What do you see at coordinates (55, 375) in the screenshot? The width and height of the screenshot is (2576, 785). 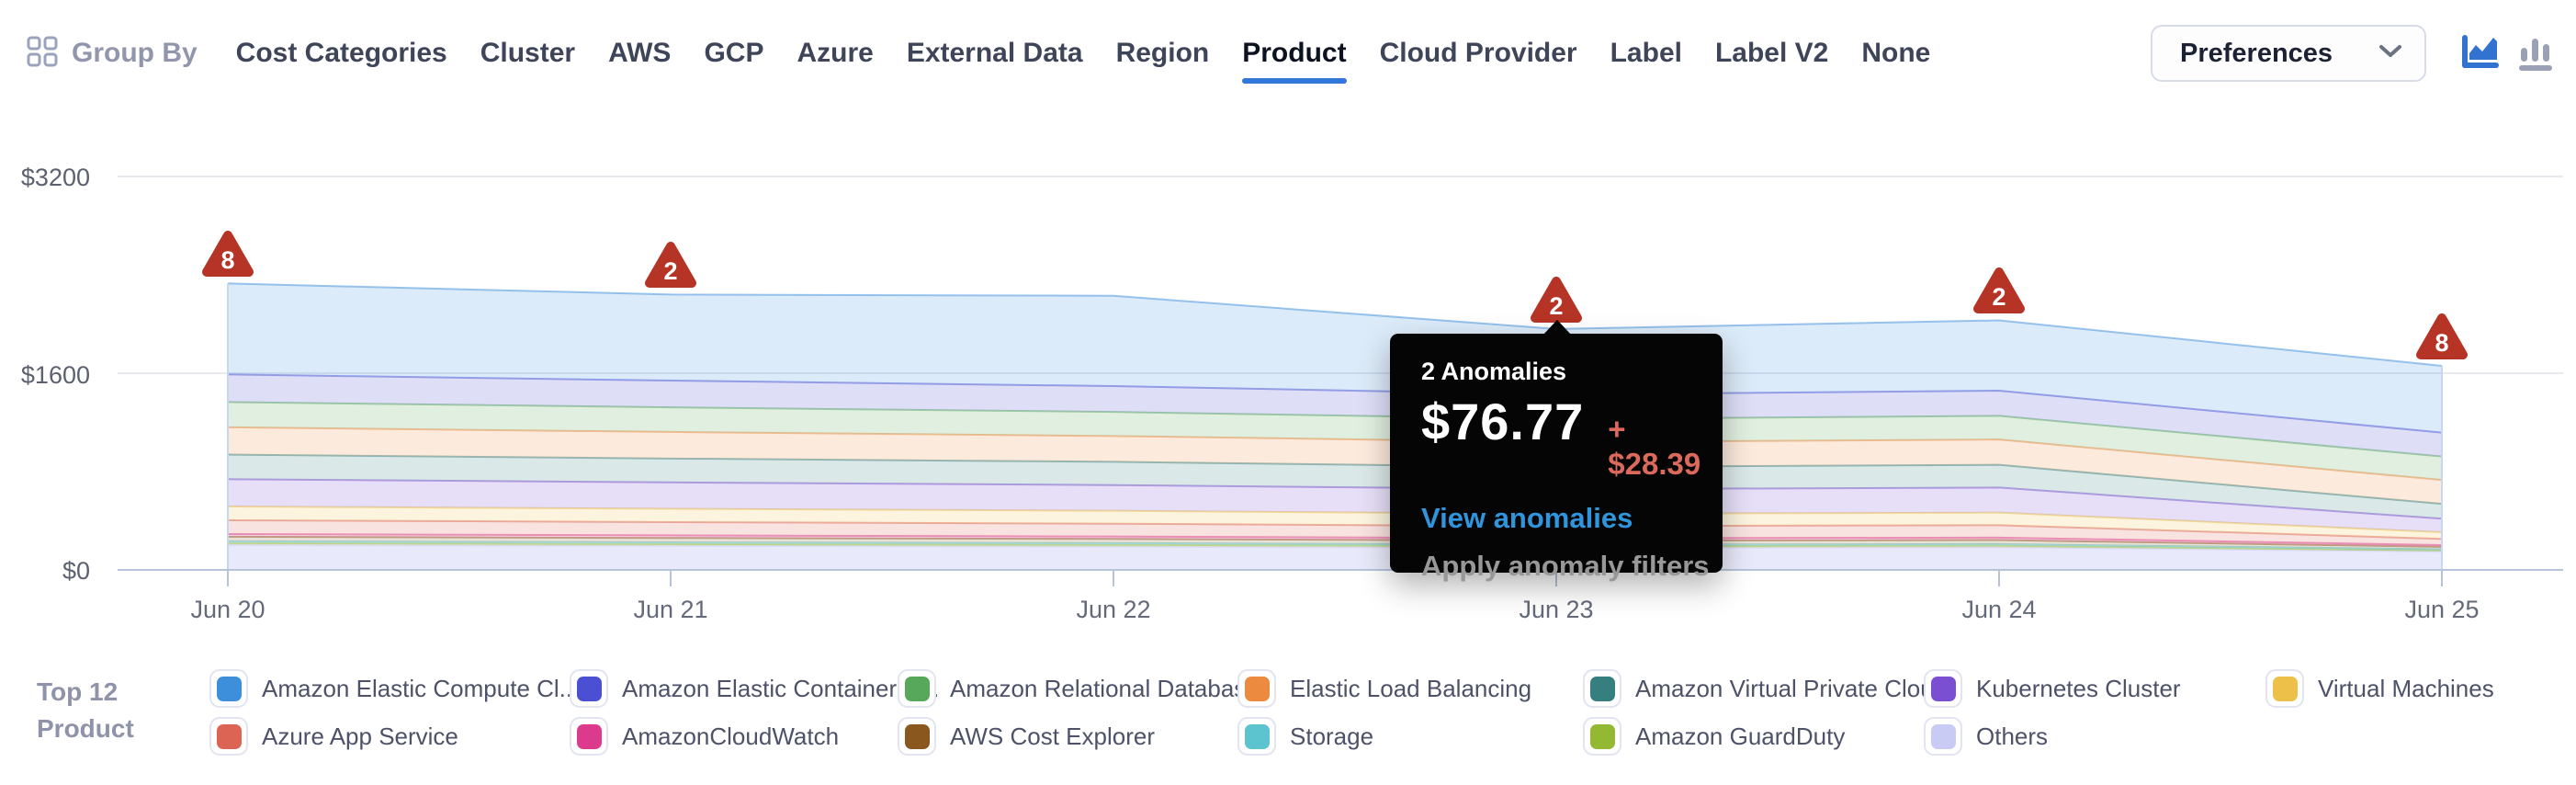 I see `y-axis-tick-1600: $1600` at bounding box center [55, 375].